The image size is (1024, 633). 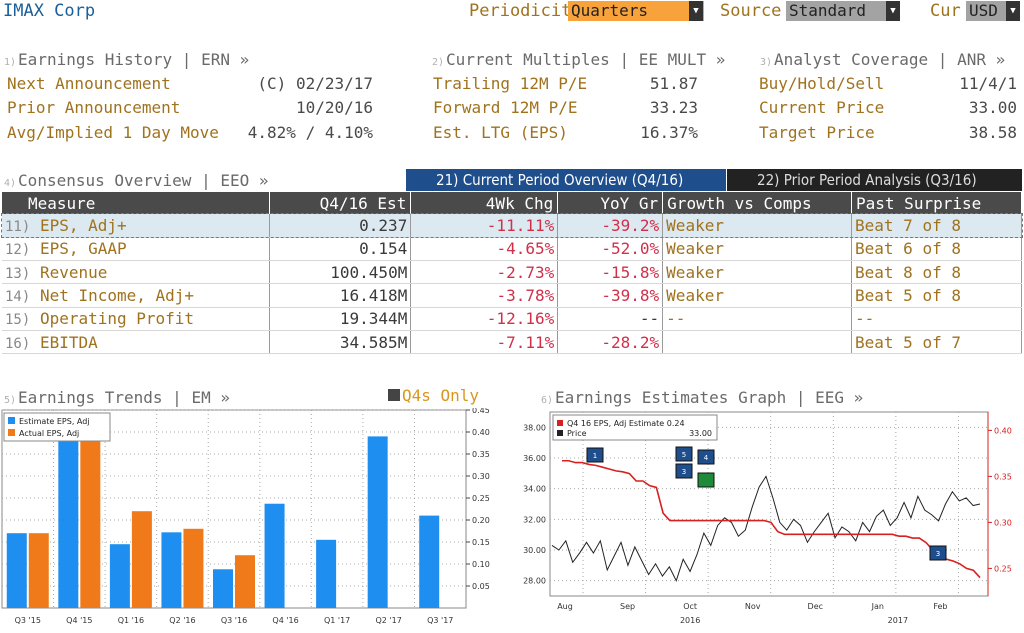 What do you see at coordinates (126, 59) in the screenshot?
I see `earnings-history-heading: 1) Earnings History | ERN »` at bounding box center [126, 59].